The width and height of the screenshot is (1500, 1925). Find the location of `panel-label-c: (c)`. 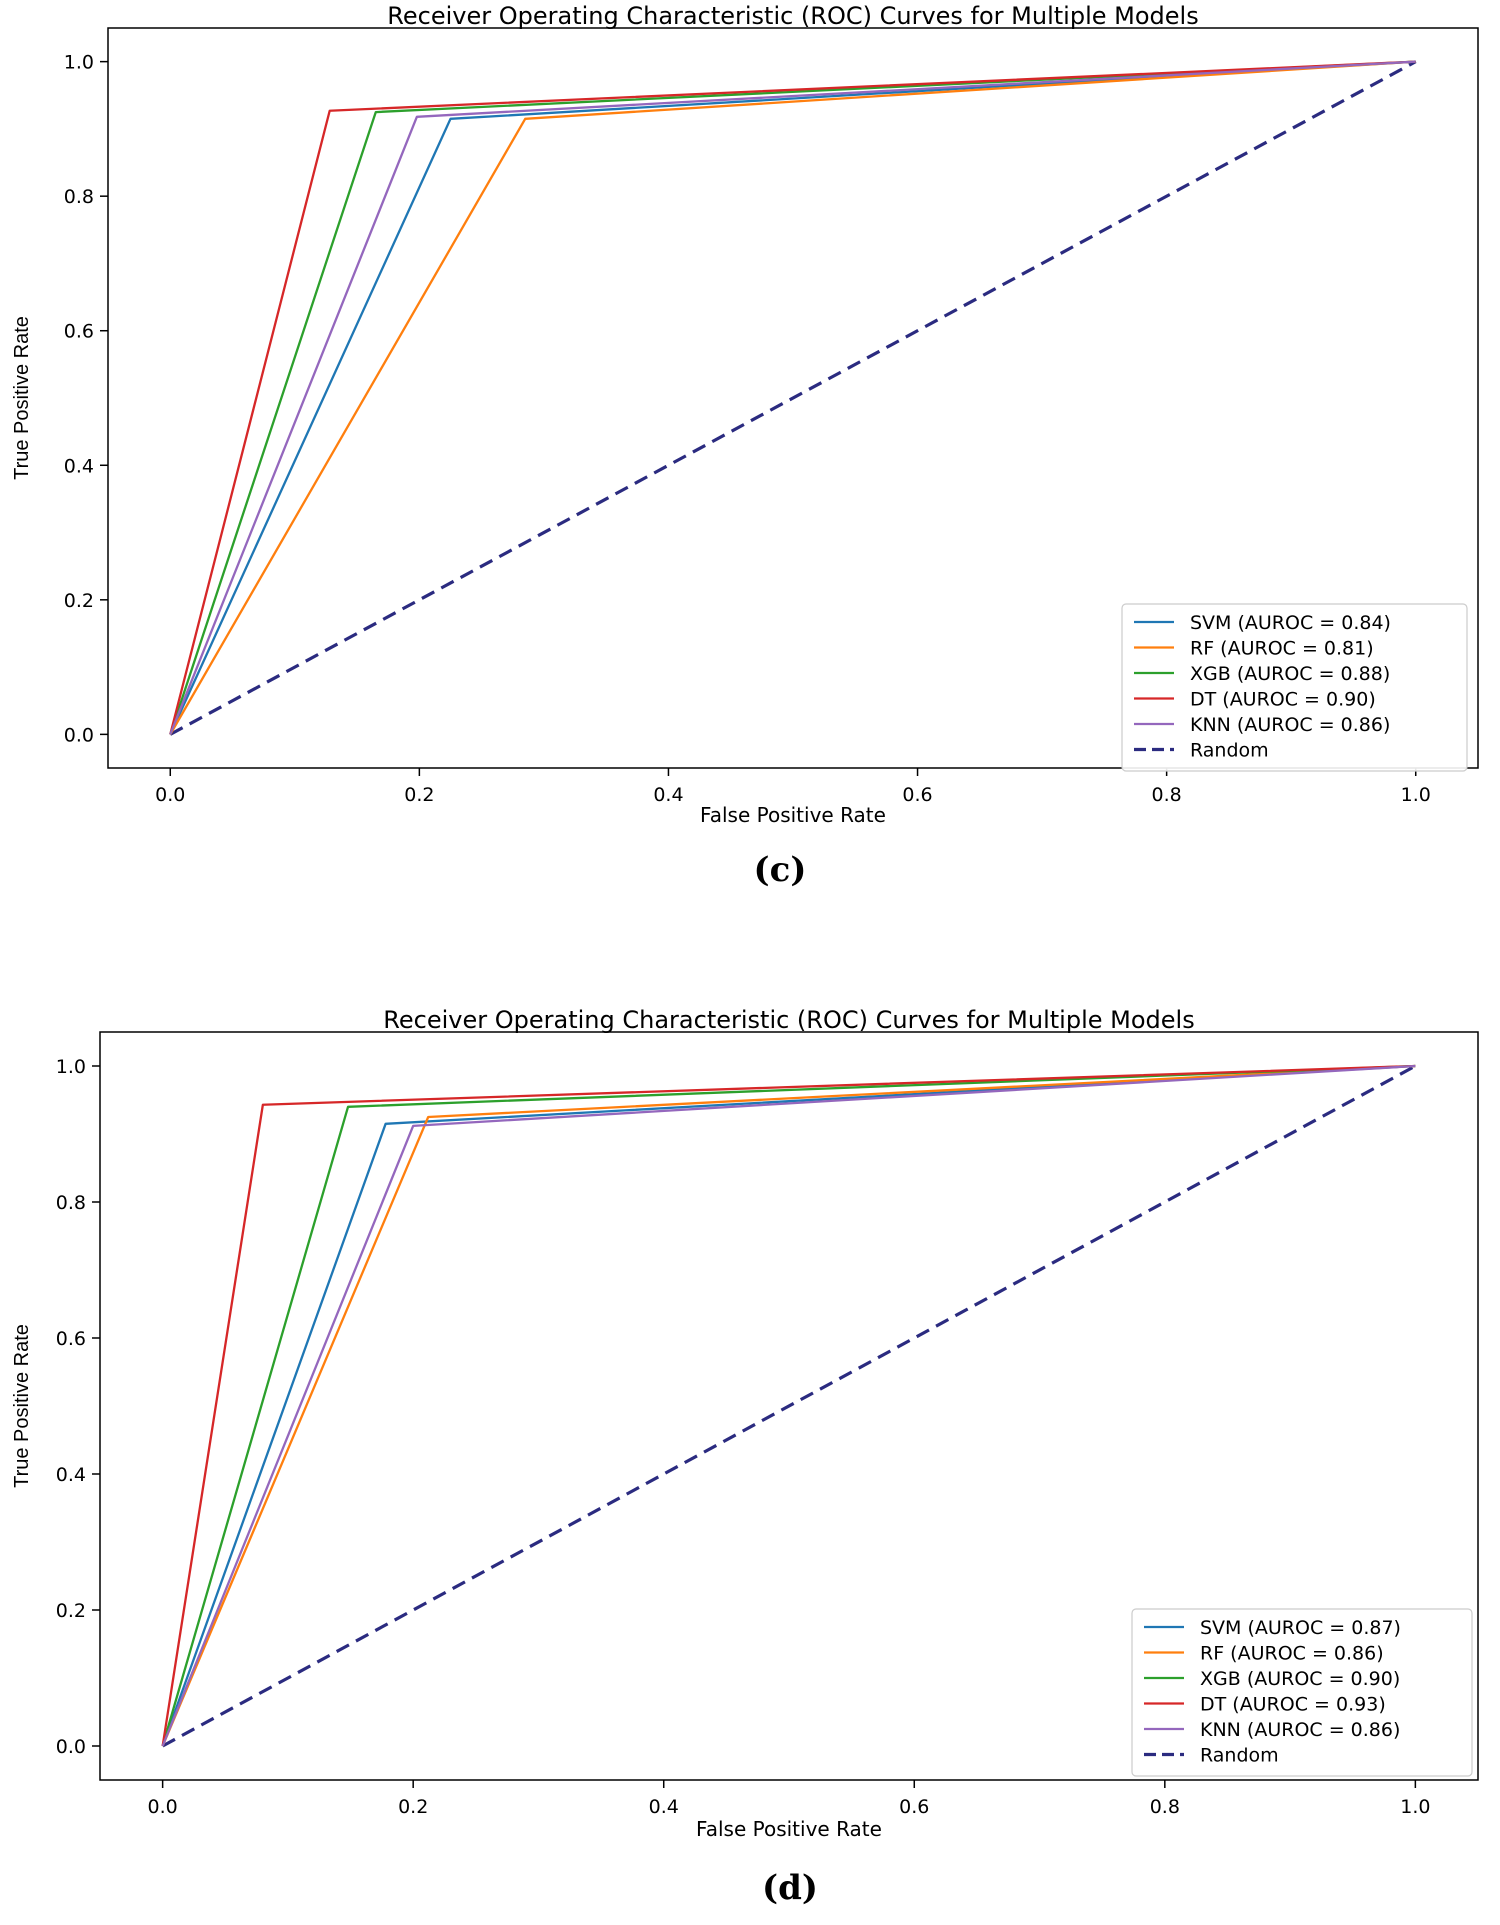

panel-label-c: (c) is located at coordinates (780, 870).